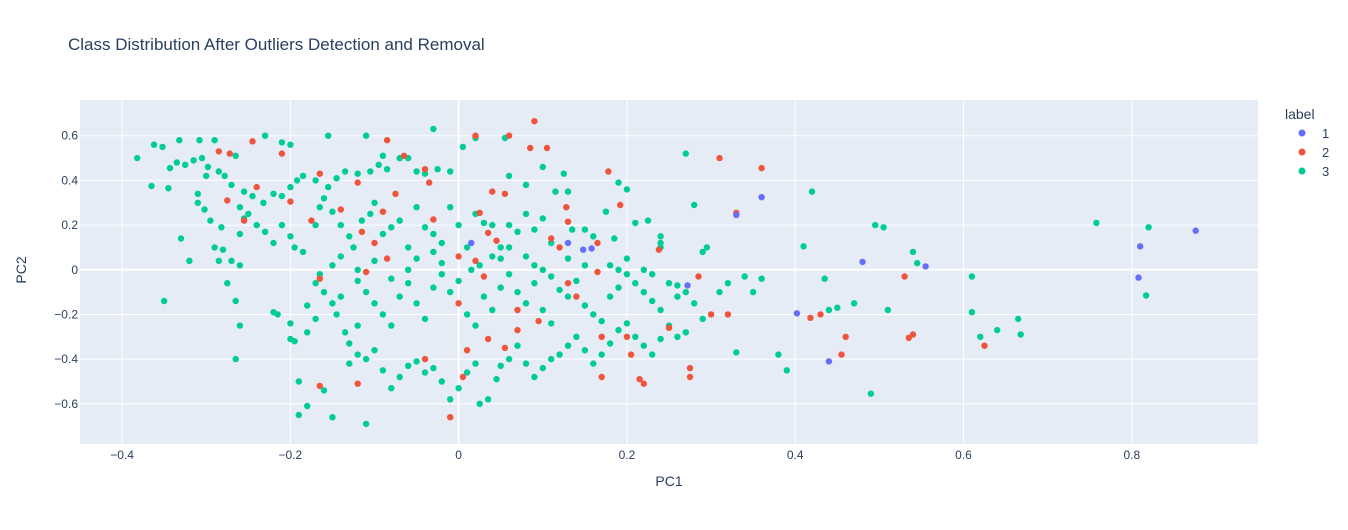 Image resolution: width=1348 pixels, height=530 pixels. What do you see at coordinates (1325, 152) in the screenshot?
I see `legend-label-2: 2` at bounding box center [1325, 152].